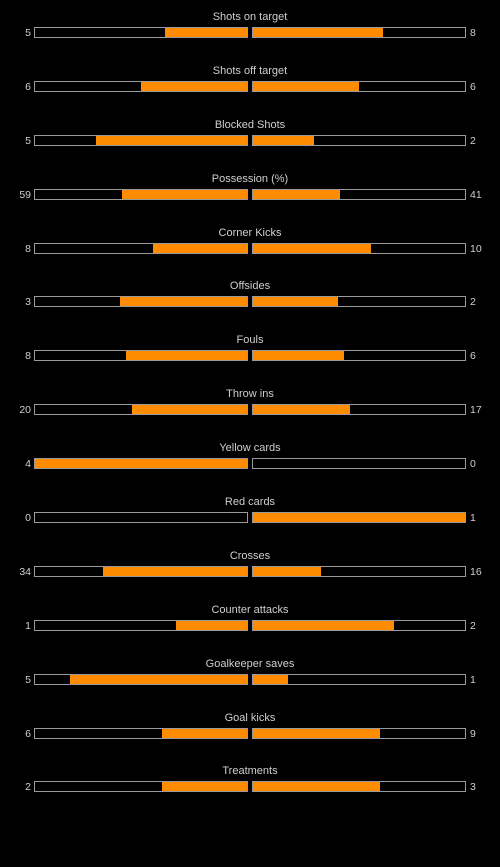 The image size is (500, 867). I want to click on stat-row-2: Blocked Shots 5 2, so click(250, 135).